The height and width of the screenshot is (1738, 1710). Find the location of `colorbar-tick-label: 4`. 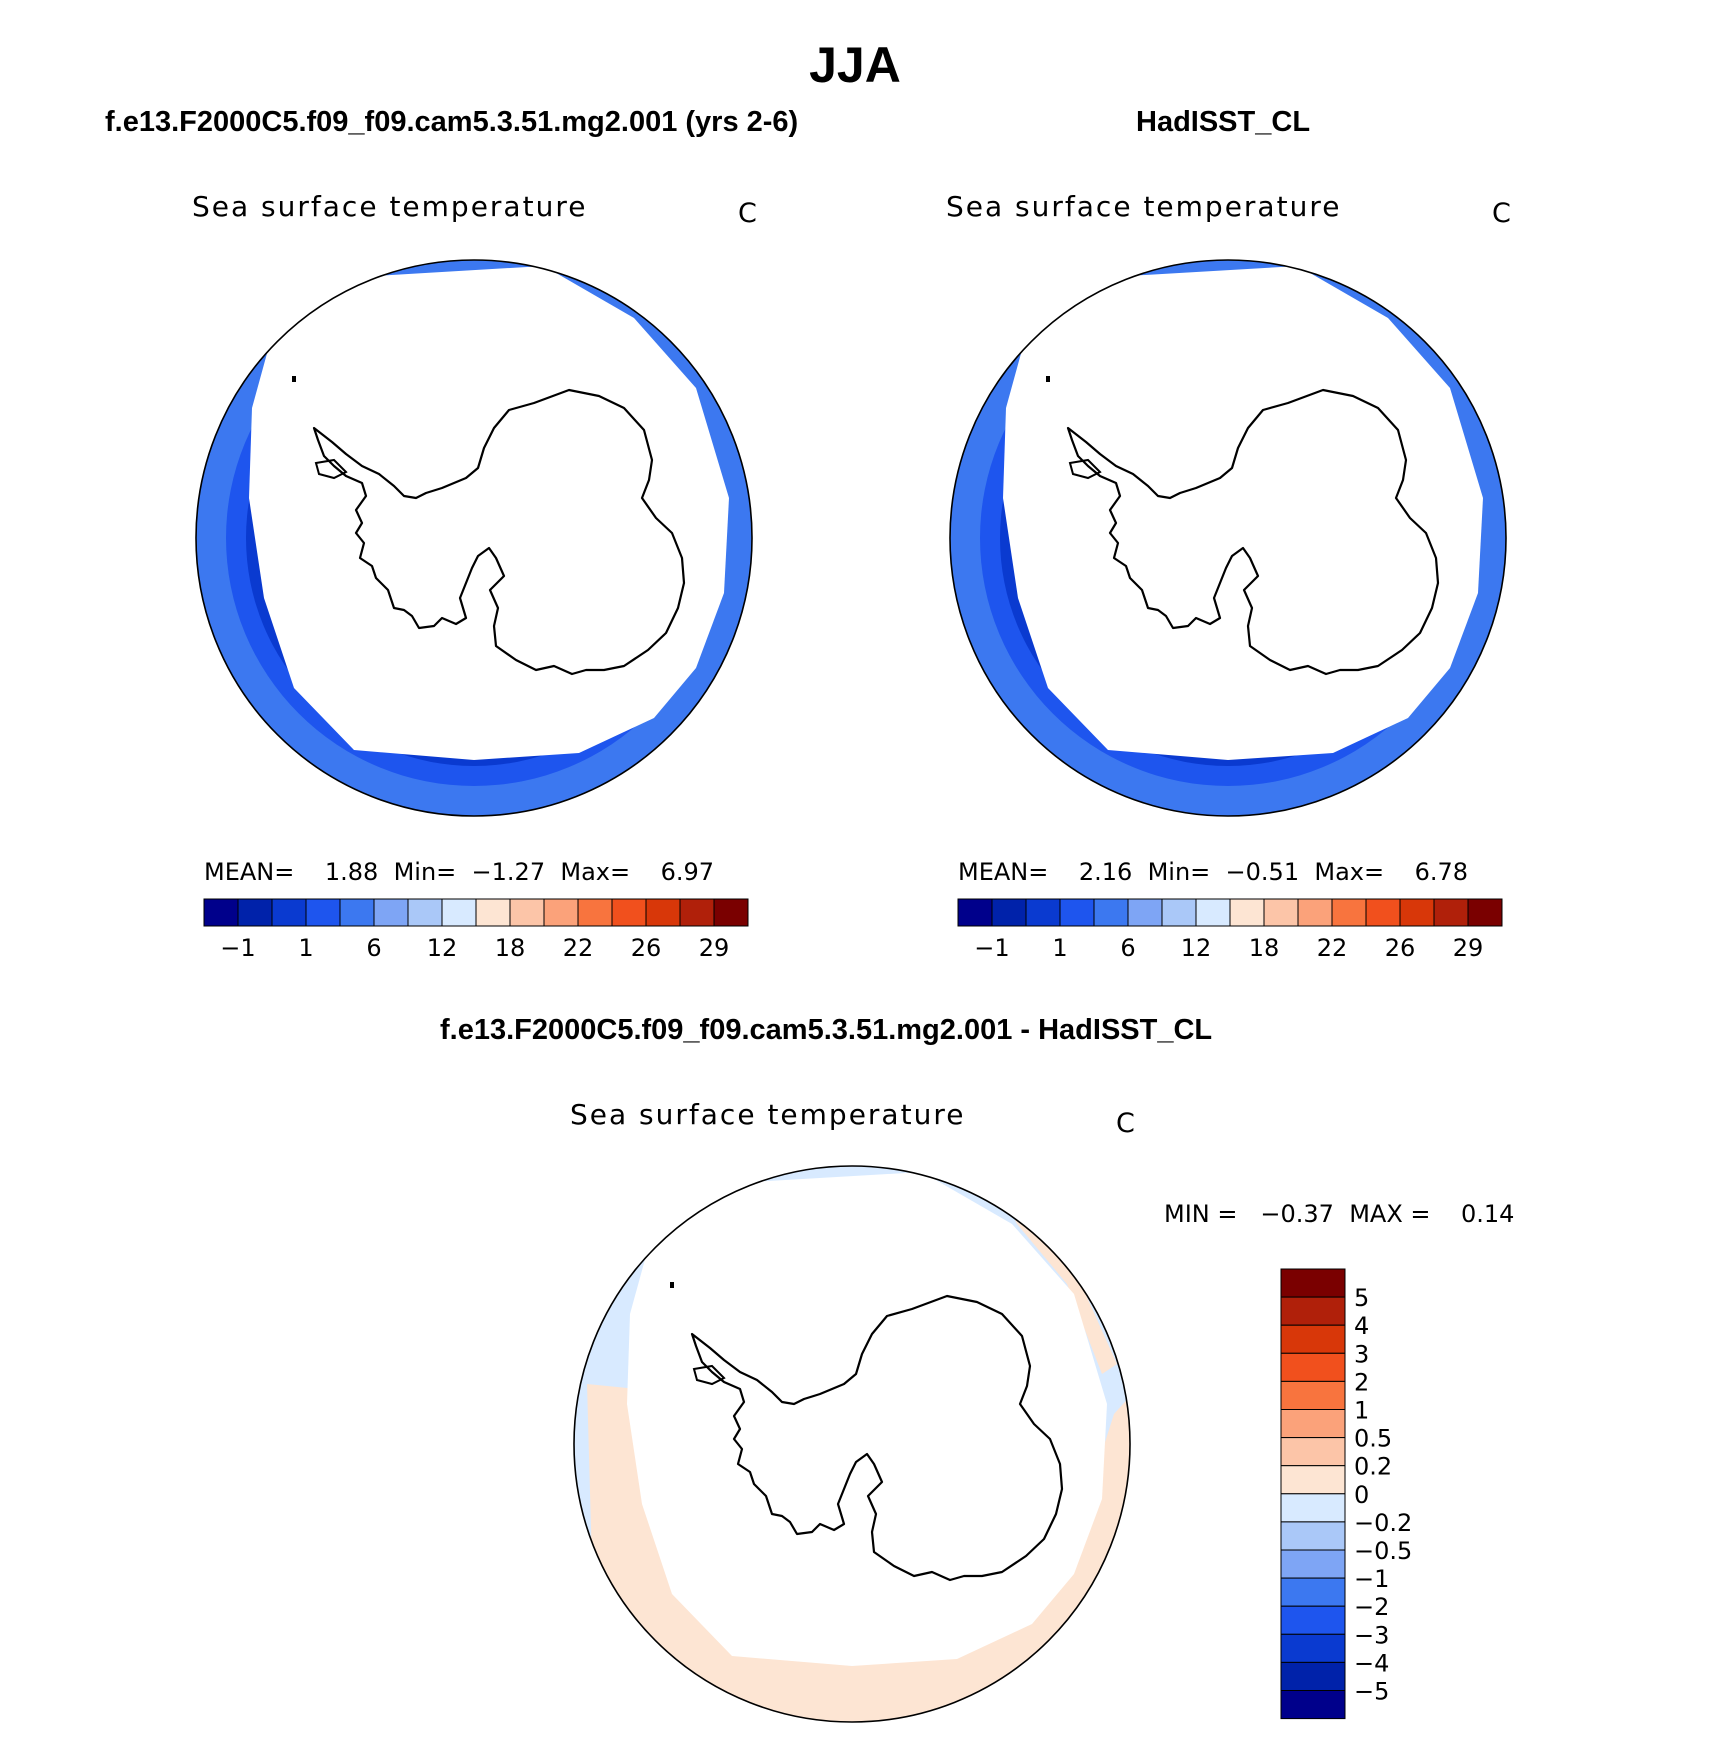

colorbar-tick-label: 4 is located at coordinates (1361, 1326).